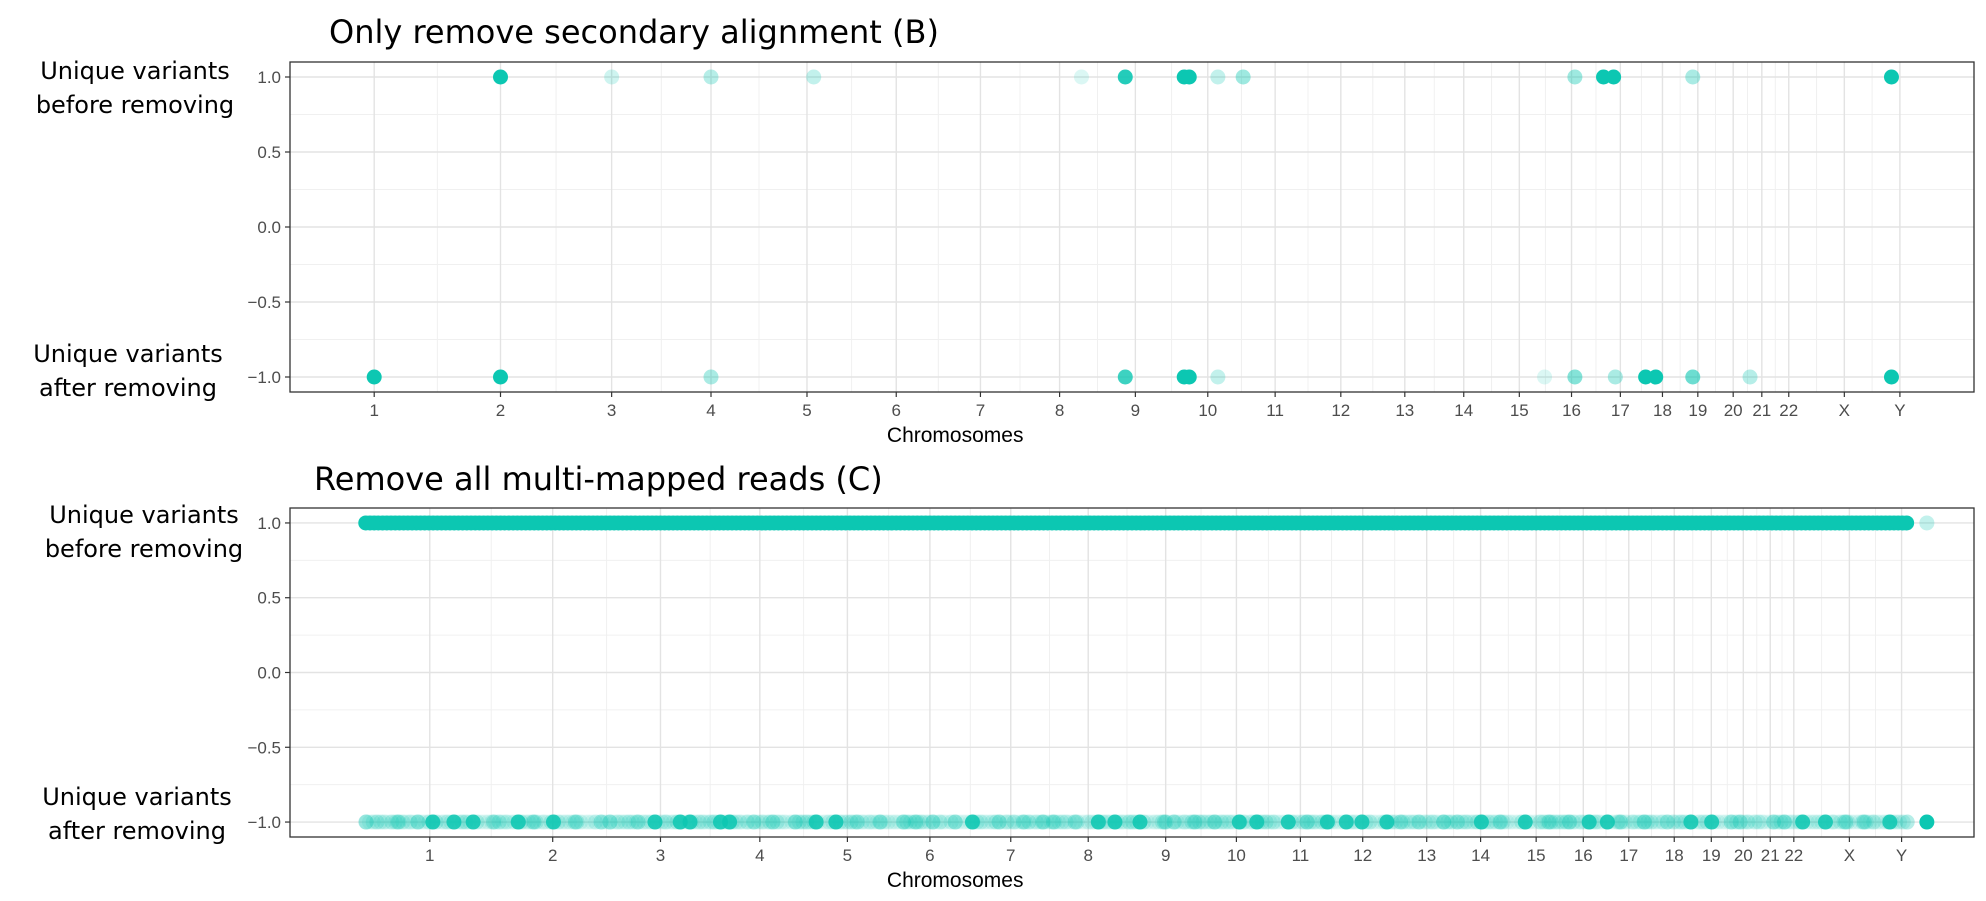 The image size is (1986, 901). Describe the element at coordinates (955, 880) in the screenshot. I see `x-axis-title: Chromosomes` at that location.